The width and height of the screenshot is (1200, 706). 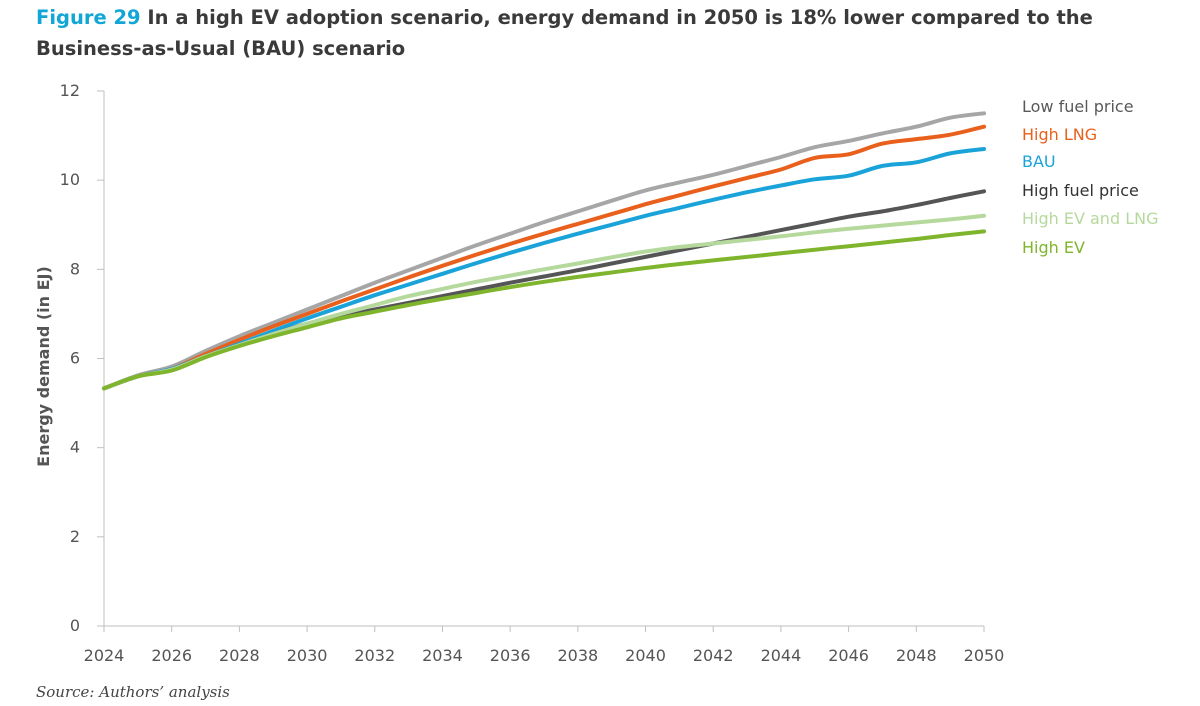 I want to click on x-tick-label: 2032, so click(x=374, y=655).